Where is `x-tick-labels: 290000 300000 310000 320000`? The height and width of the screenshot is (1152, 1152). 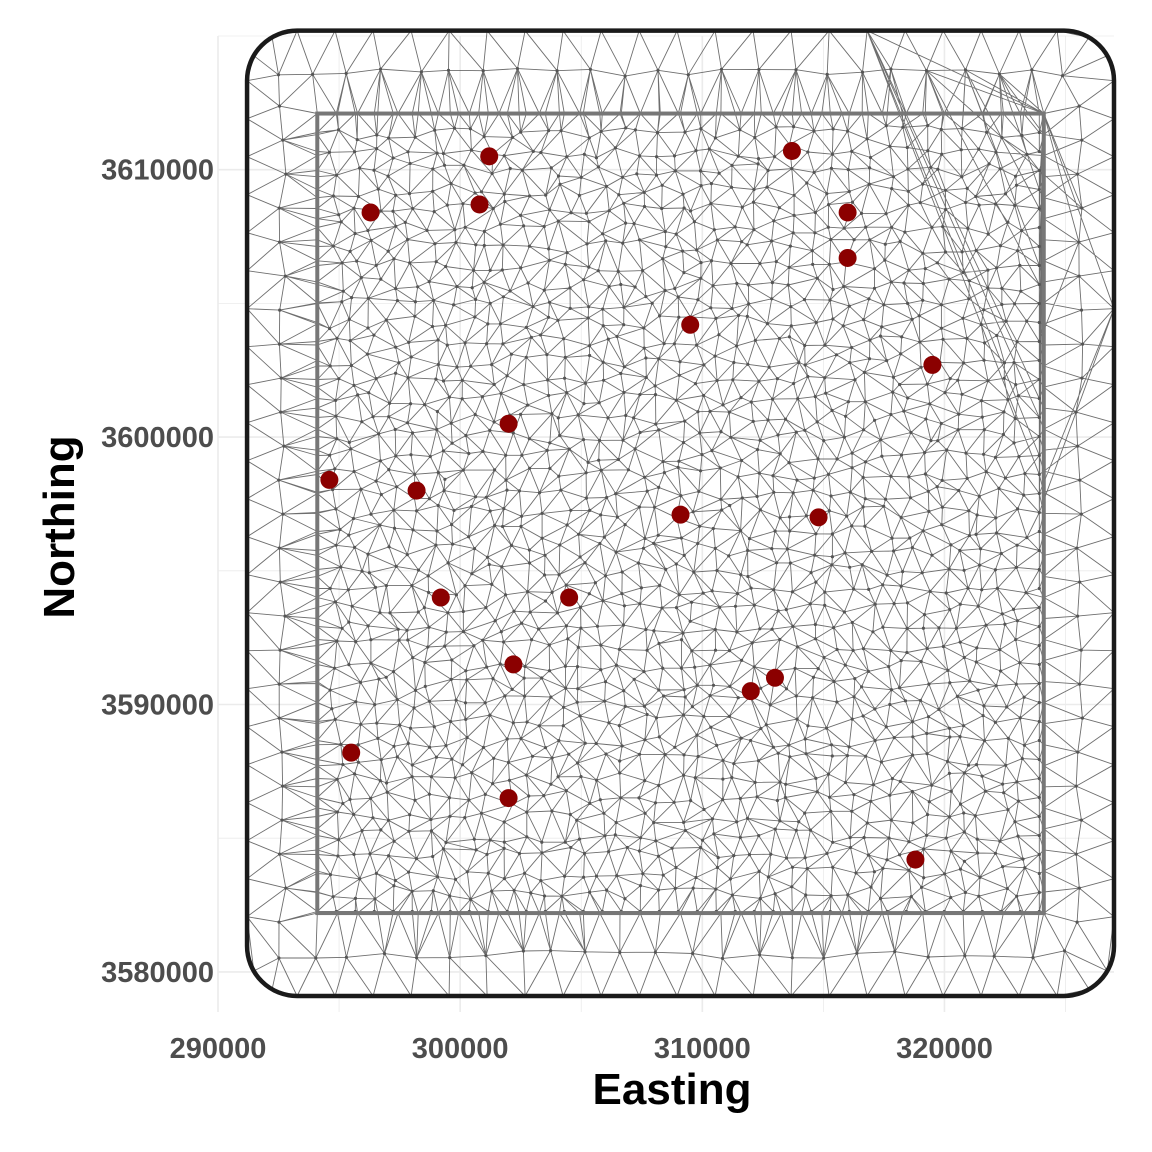
x-tick-labels: 290000 300000 310000 320000 is located at coordinates (581, 1049).